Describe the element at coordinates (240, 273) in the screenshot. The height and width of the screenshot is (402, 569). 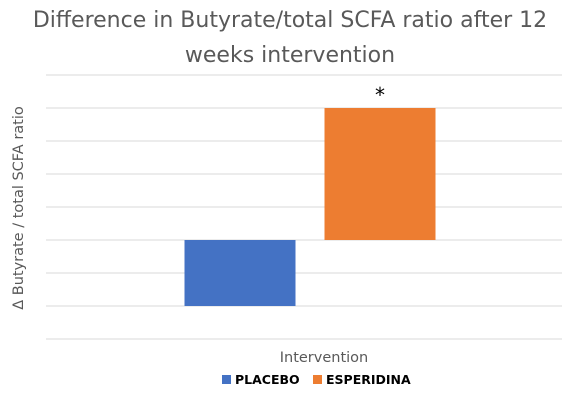
I see `bar-placebo` at that location.